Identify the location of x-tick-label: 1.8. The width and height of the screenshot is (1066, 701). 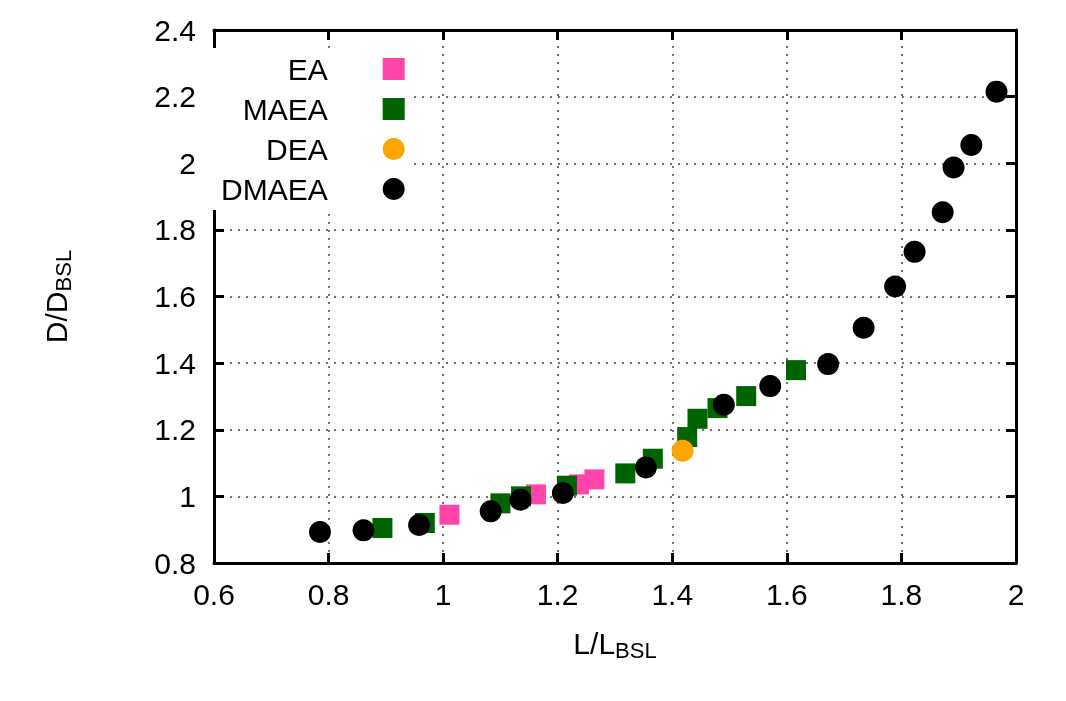
(901, 594).